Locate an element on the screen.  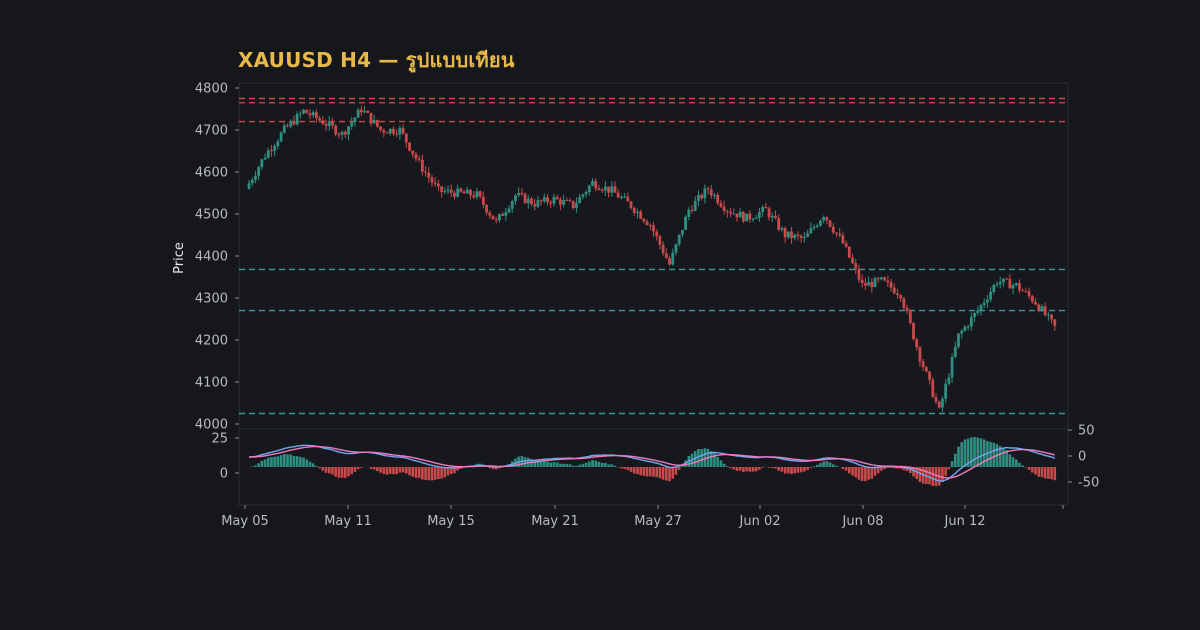
y-tick-label: 4300 is located at coordinates (211, 299).